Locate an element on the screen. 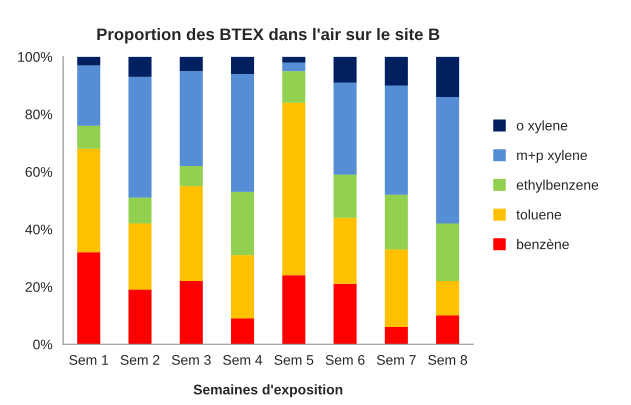 This screenshot has width=631, height=405. x-tick-label: Sem 3 is located at coordinates (191, 360).